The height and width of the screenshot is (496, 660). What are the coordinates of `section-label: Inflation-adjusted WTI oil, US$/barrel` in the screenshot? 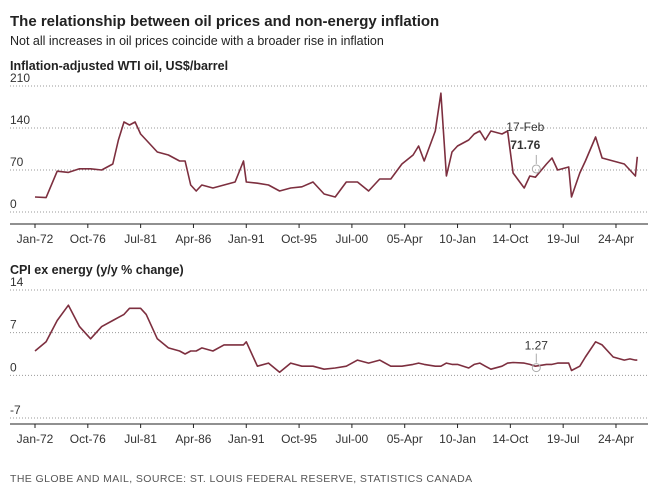 It's located at (119, 66).